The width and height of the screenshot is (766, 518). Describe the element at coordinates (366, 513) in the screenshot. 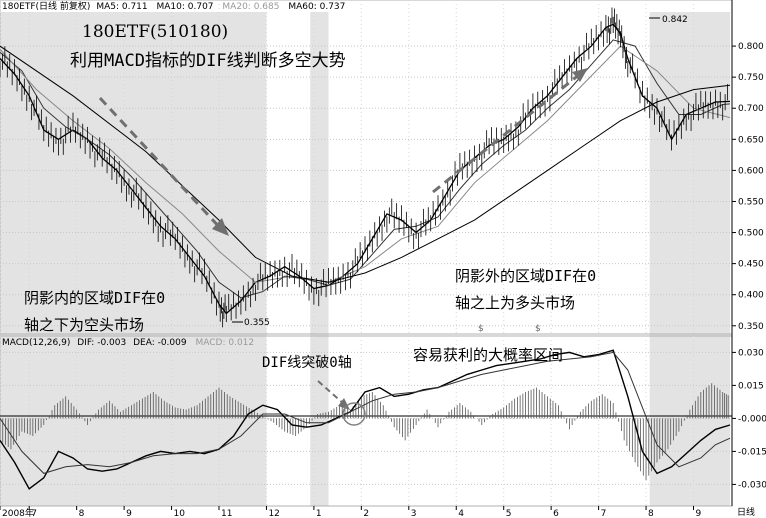

I see `x-tick-label: 2` at that location.